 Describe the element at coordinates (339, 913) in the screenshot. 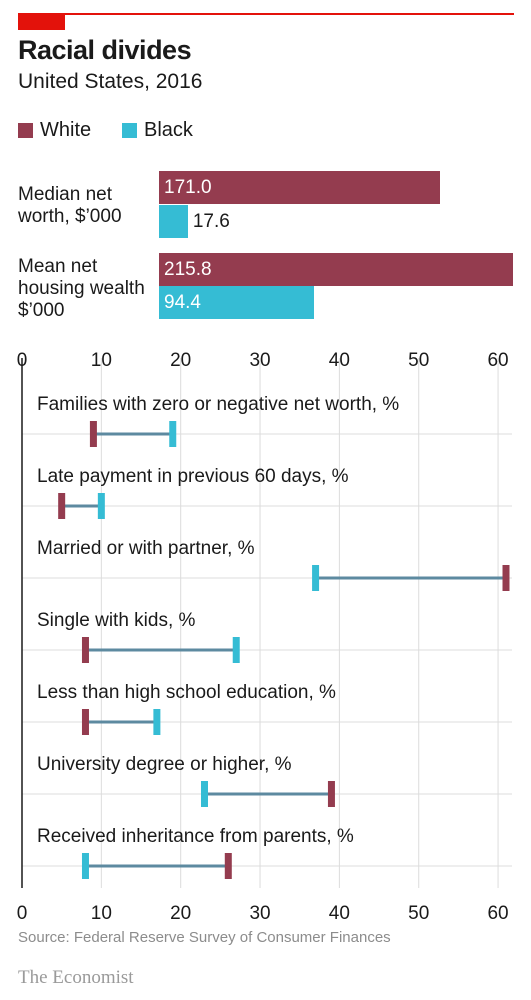

I see `tick-label-bottom-40: 40` at that location.